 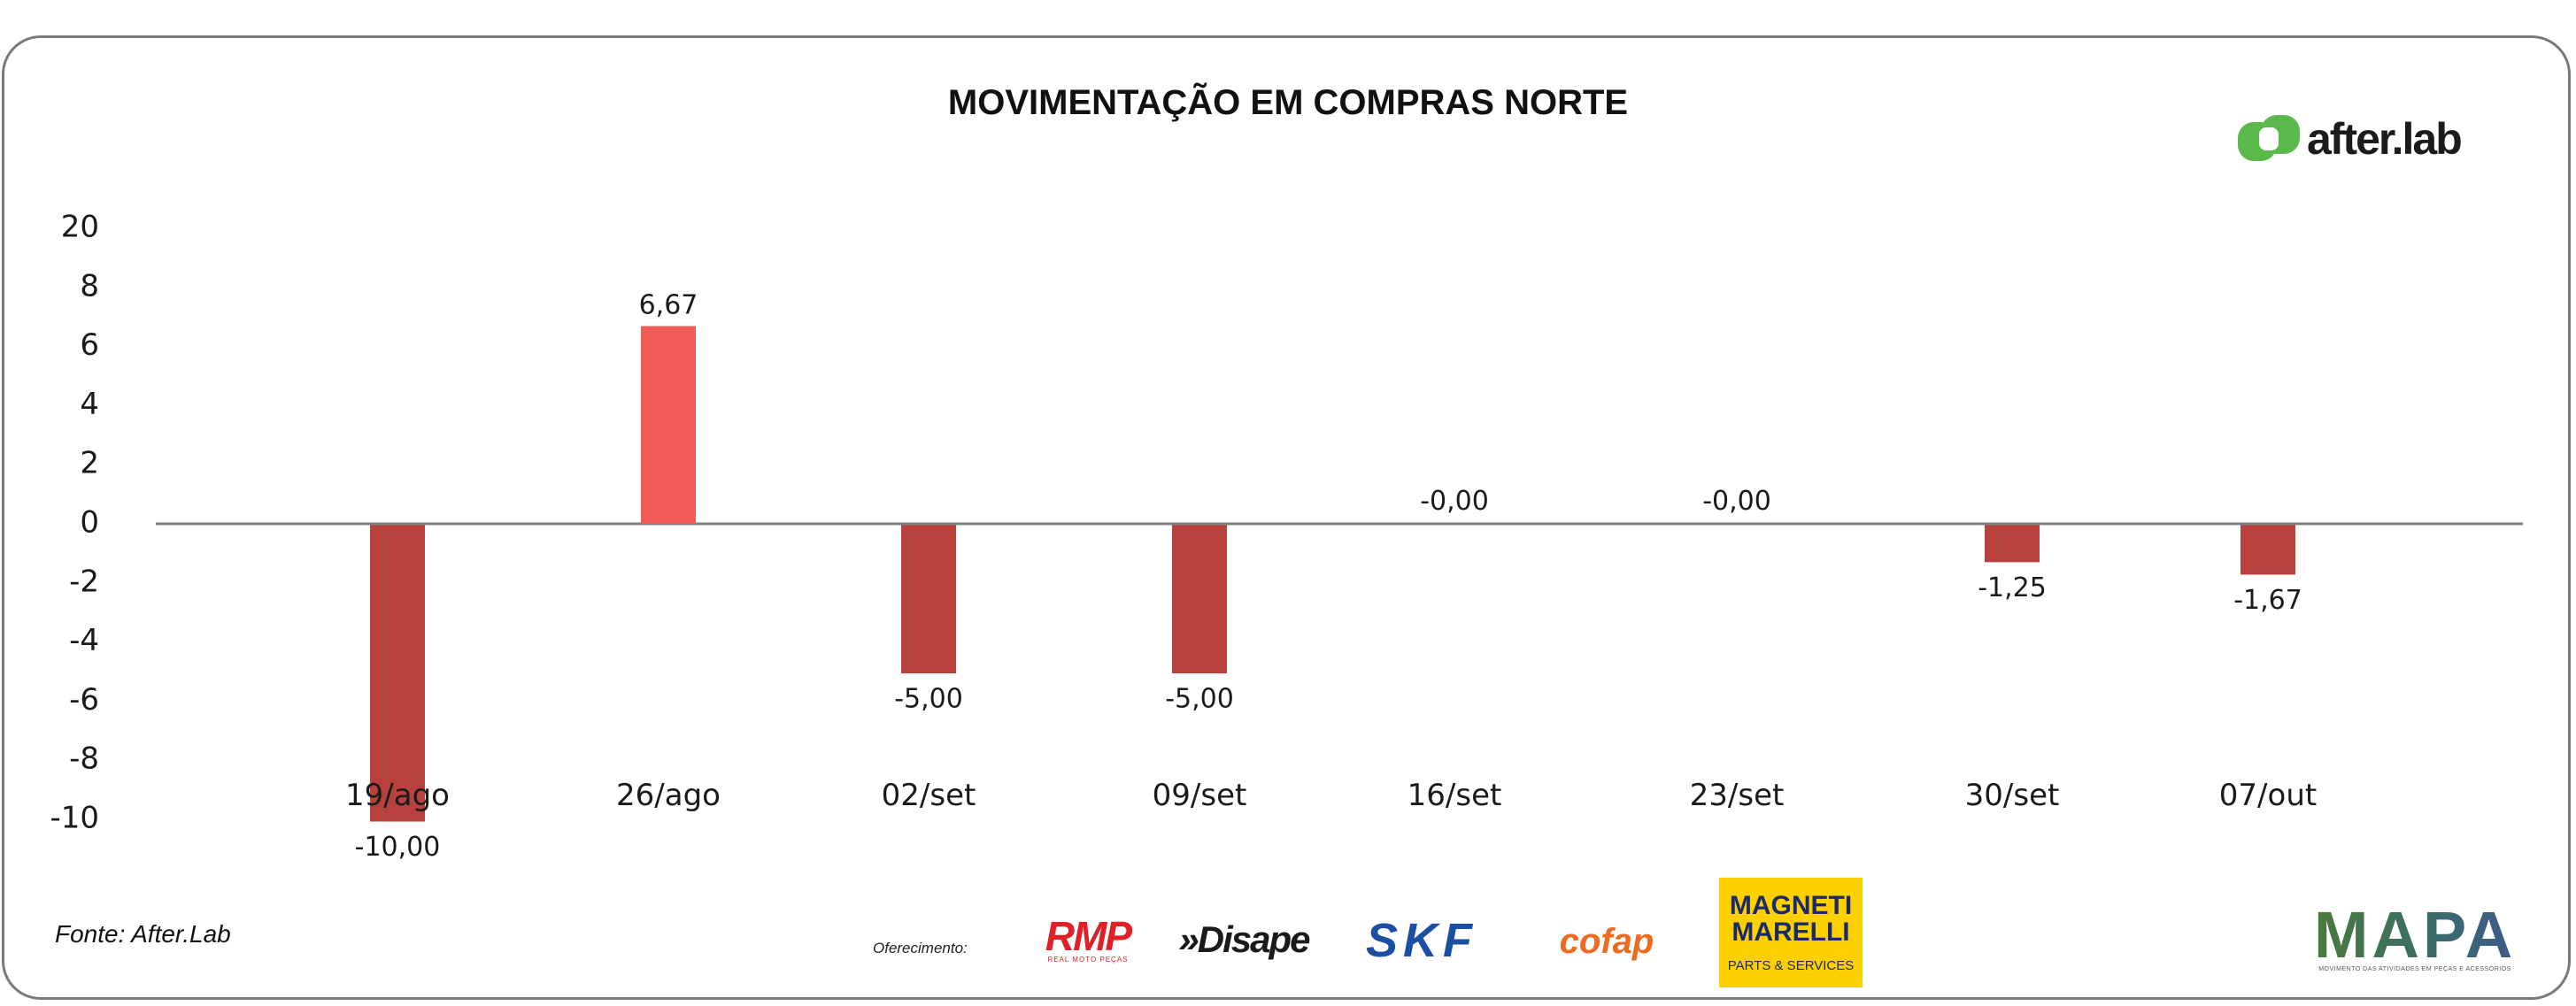 What do you see at coordinates (89, 285) in the screenshot?
I see `y-tick-label: 8` at bounding box center [89, 285].